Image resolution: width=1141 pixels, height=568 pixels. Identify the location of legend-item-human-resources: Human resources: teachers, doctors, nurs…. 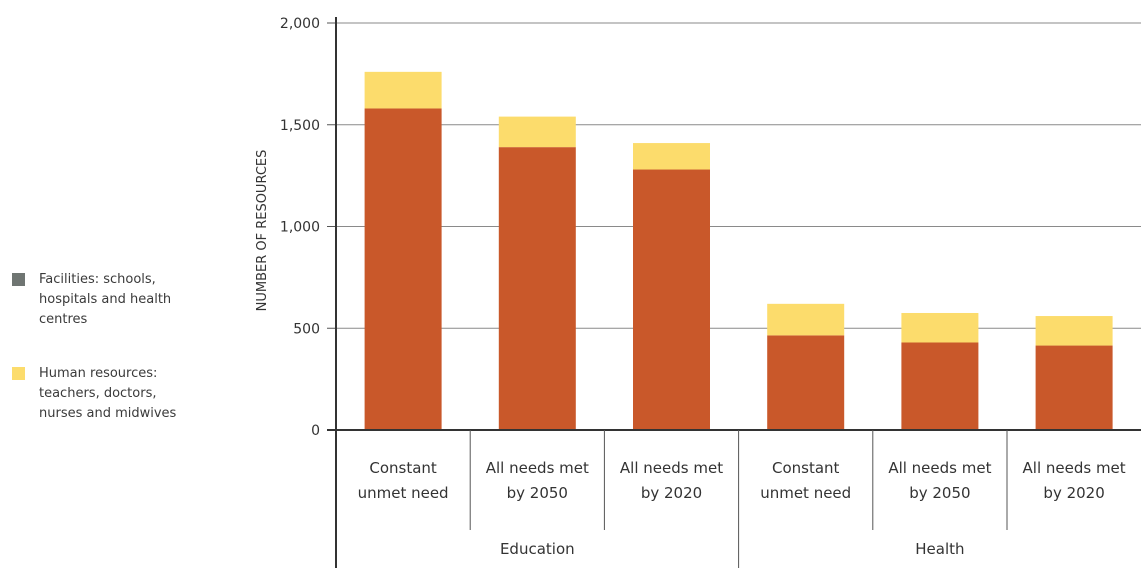
(105, 394).